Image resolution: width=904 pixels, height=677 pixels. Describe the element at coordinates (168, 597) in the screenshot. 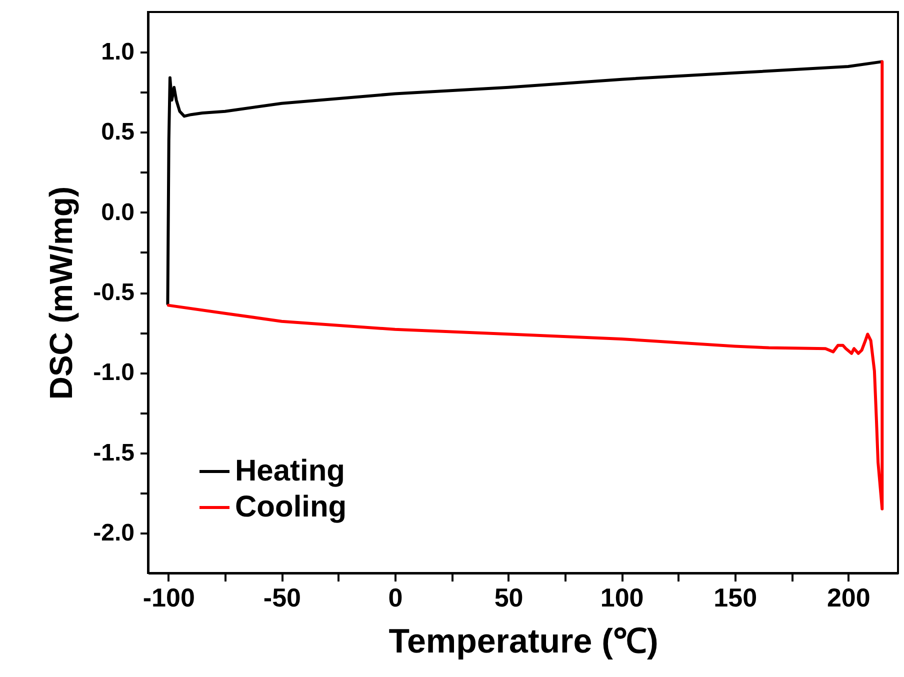

I see `x-tick-label: -100` at that location.